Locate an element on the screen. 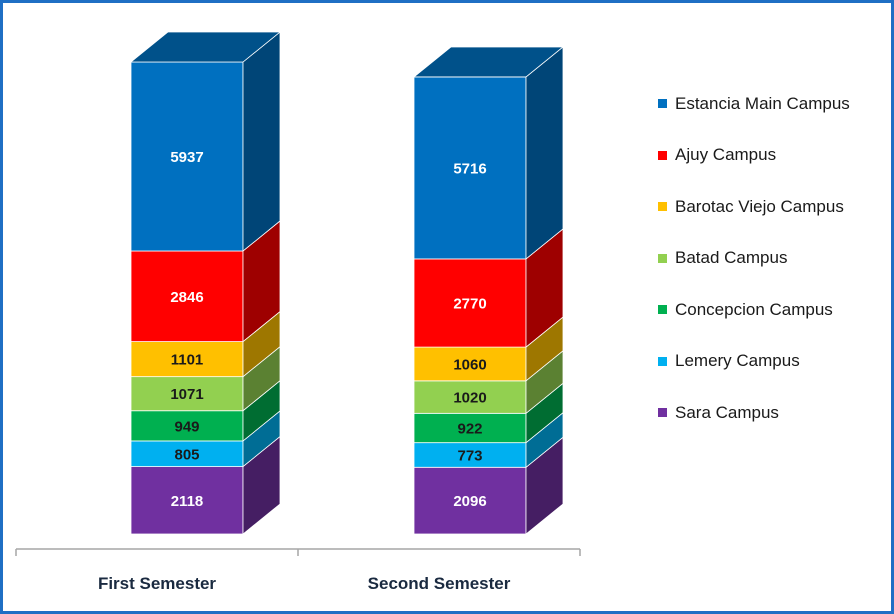 This screenshot has width=894, height=614. legend-label: Batad Campus is located at coordinates (731, 258).